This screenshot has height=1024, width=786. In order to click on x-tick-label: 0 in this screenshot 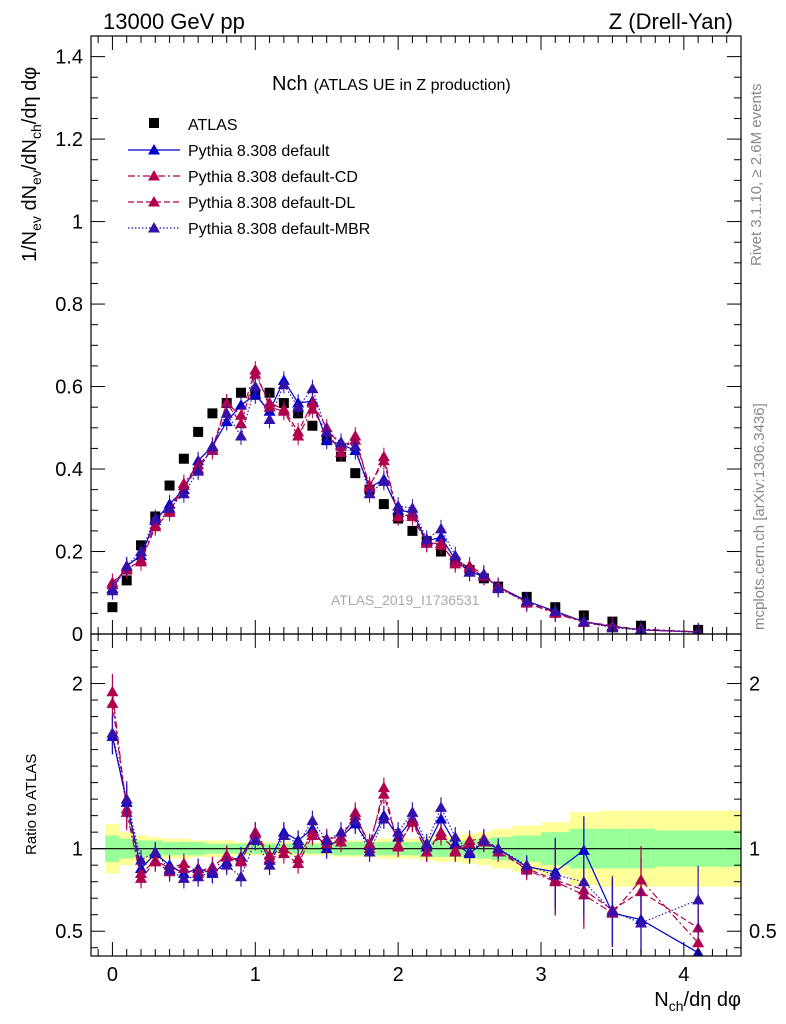, I will do `click(112, 975)`.